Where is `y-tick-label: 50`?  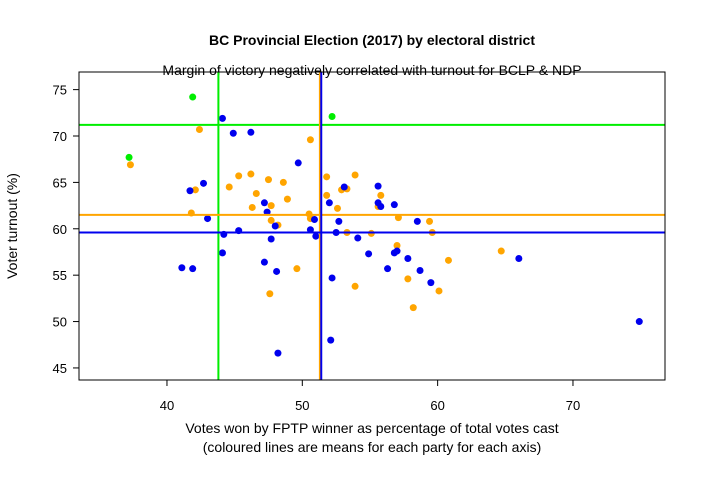 y-tick-label: 50 is located at coordinates (60, 322).